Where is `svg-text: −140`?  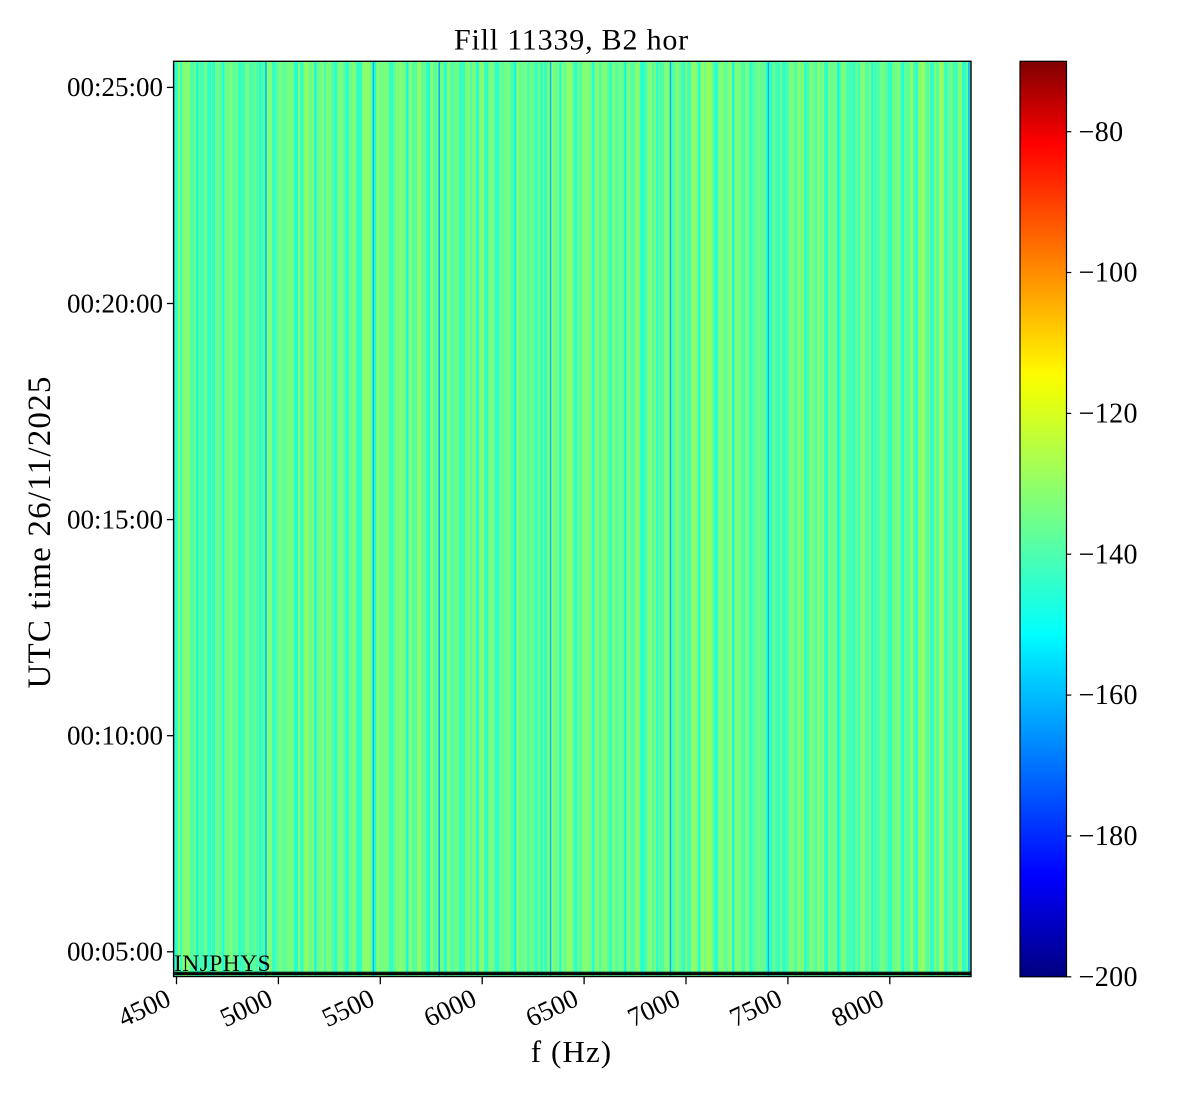 svg-text: −140 is located at coordinates (1108, 554).